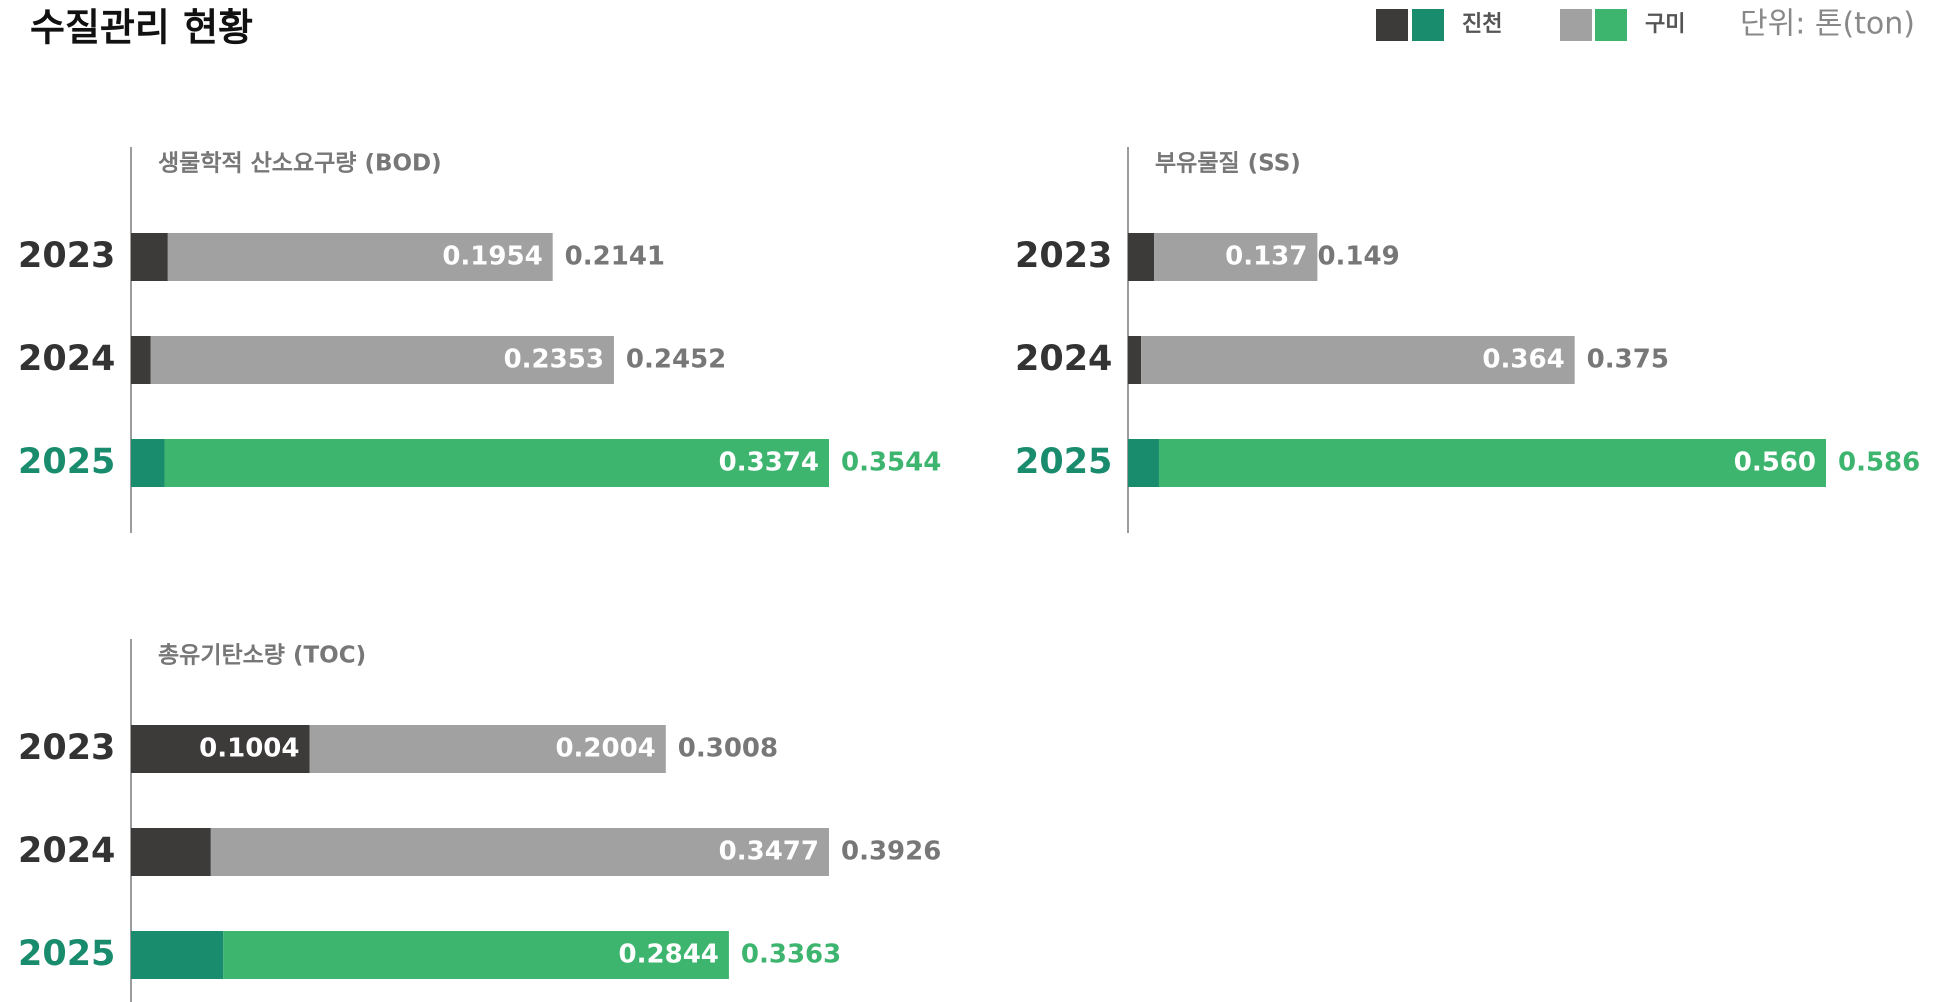 This screenshot has height=1002, width=1947. What do you see at coordinates (769, 852) in the screenshot?
I see `value-label: 0.3477` at bounding box center [769, 852].